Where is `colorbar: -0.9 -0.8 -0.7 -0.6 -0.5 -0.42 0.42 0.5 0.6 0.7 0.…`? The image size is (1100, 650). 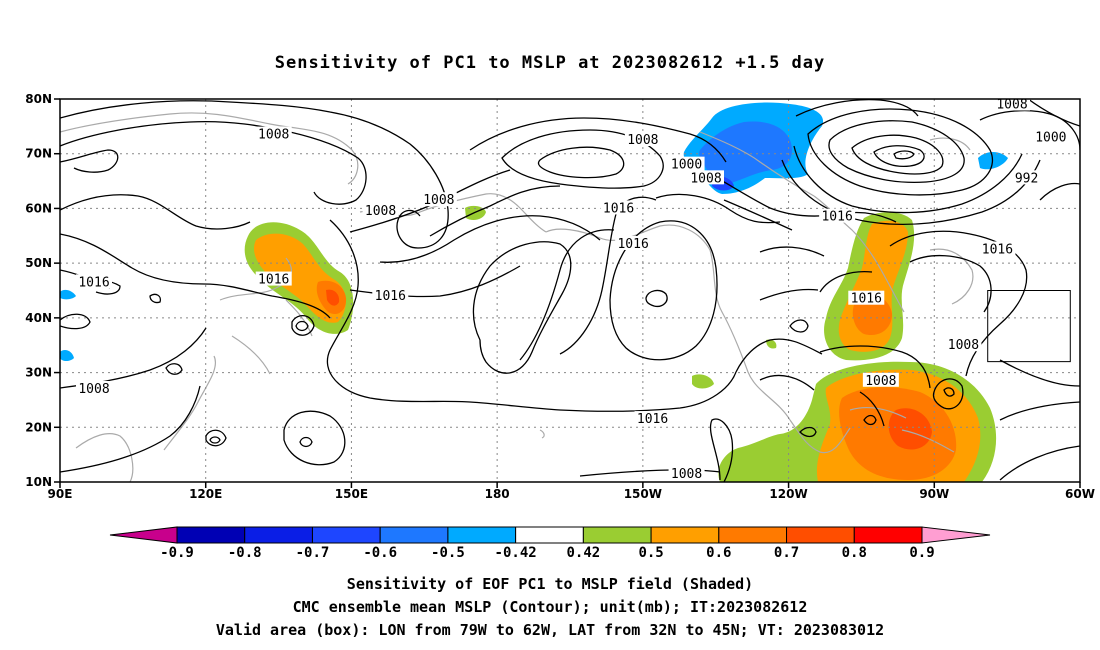 colorbar: -0.9 -0.8 -0.7 -0.6 -0.5 -0.42 0.42 0.5 0.6 0.7 0.… is located at coordinates (550, 543).